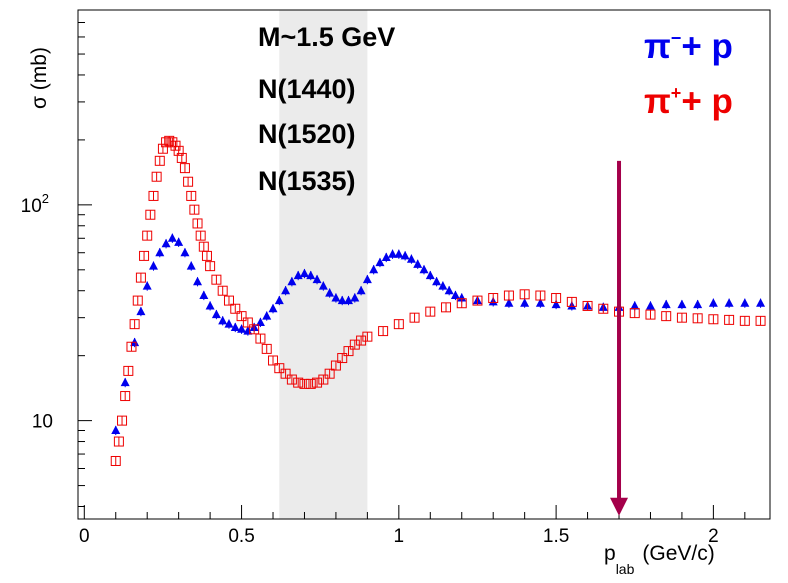 The height and width of the screenshot is (583, 788). Describe the element at coordinates (625, 569) in the screenshot. I see `x-axis-title-sub: lab` at that location.